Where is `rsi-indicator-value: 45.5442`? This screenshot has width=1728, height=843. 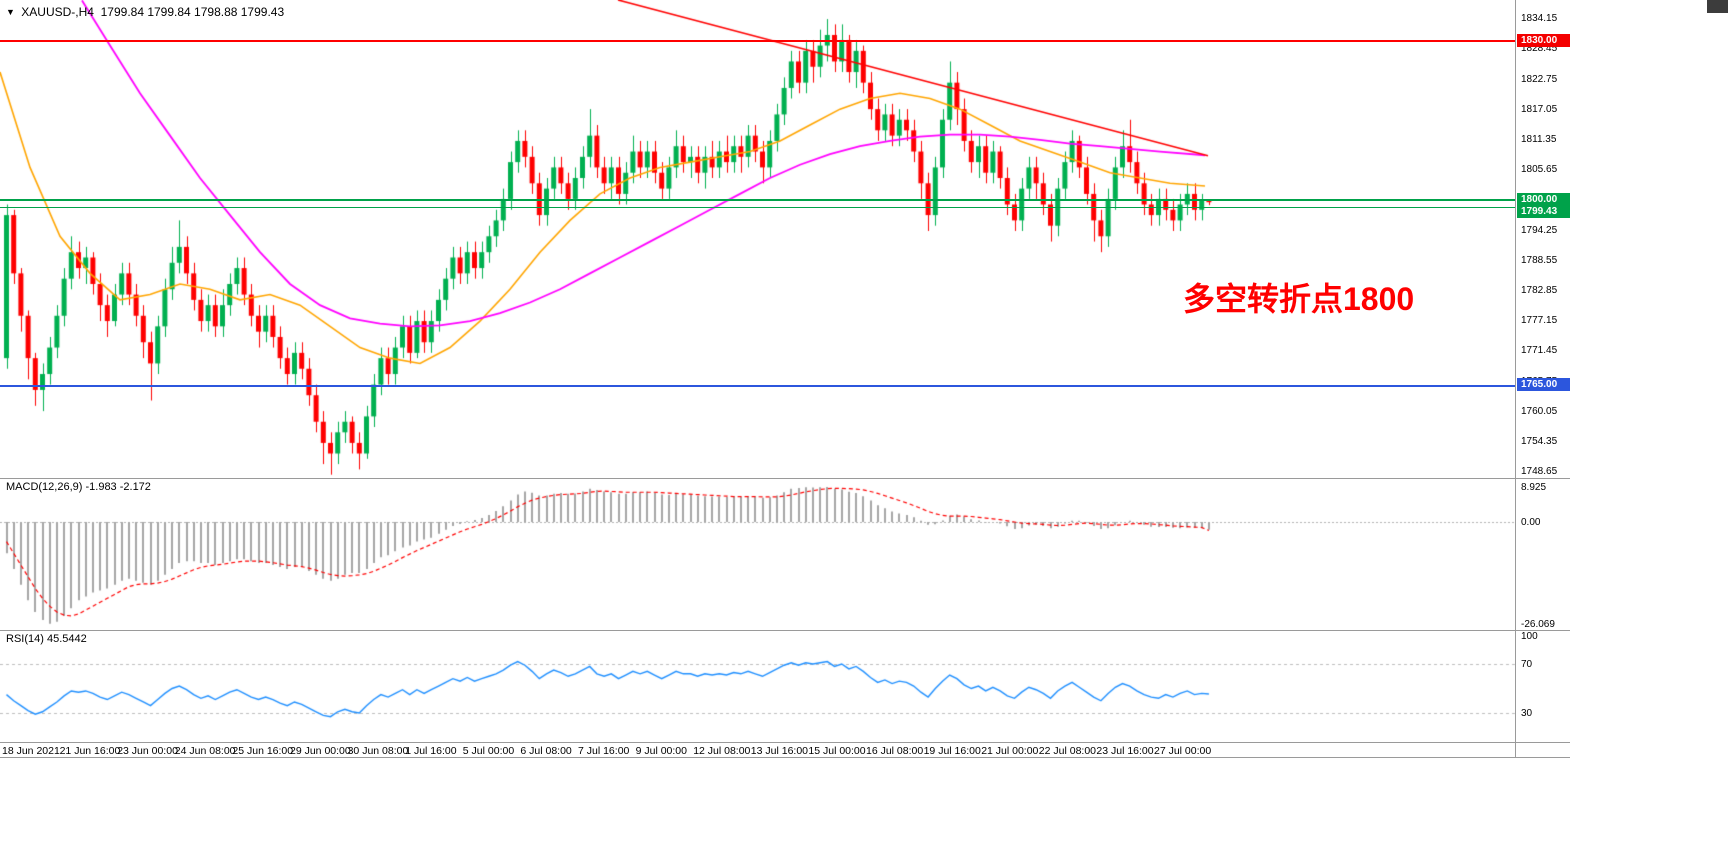 rsi-indicator-value: 45.5442 is located at coordinates (66, 639).